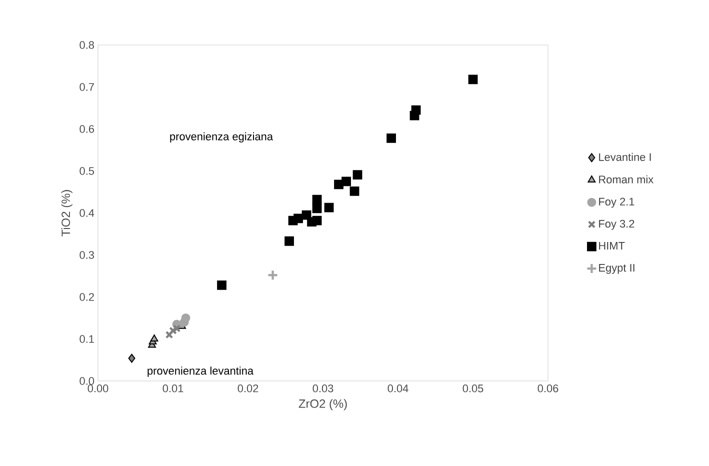  Describe the element at coordinates (87, 381) in the screenshot. I see `y-tick-label: 0.0` at that location.